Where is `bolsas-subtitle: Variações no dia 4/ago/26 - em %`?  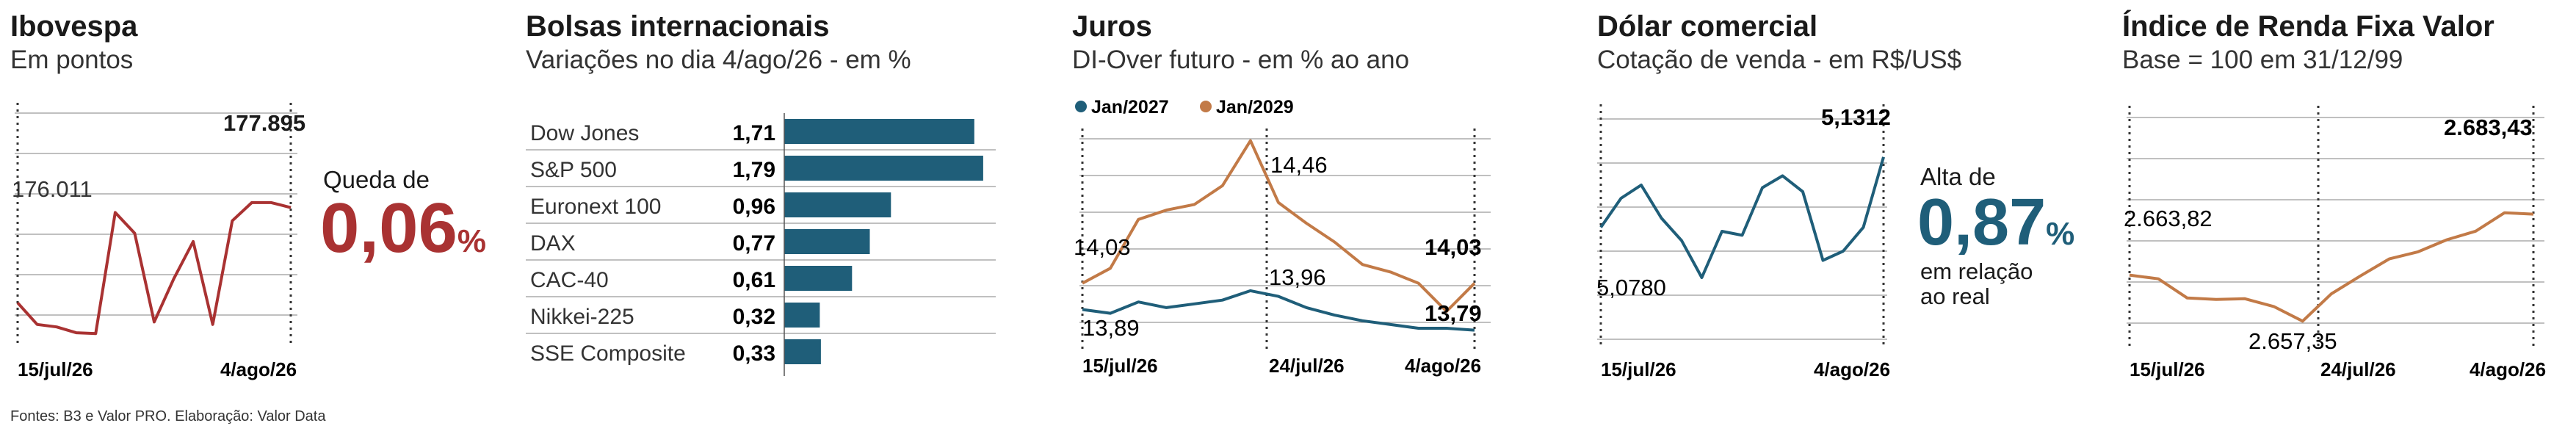
bolsas-subtitle: Variações no dia 4/ago/26 - em % is located at coordinates (718, 60).